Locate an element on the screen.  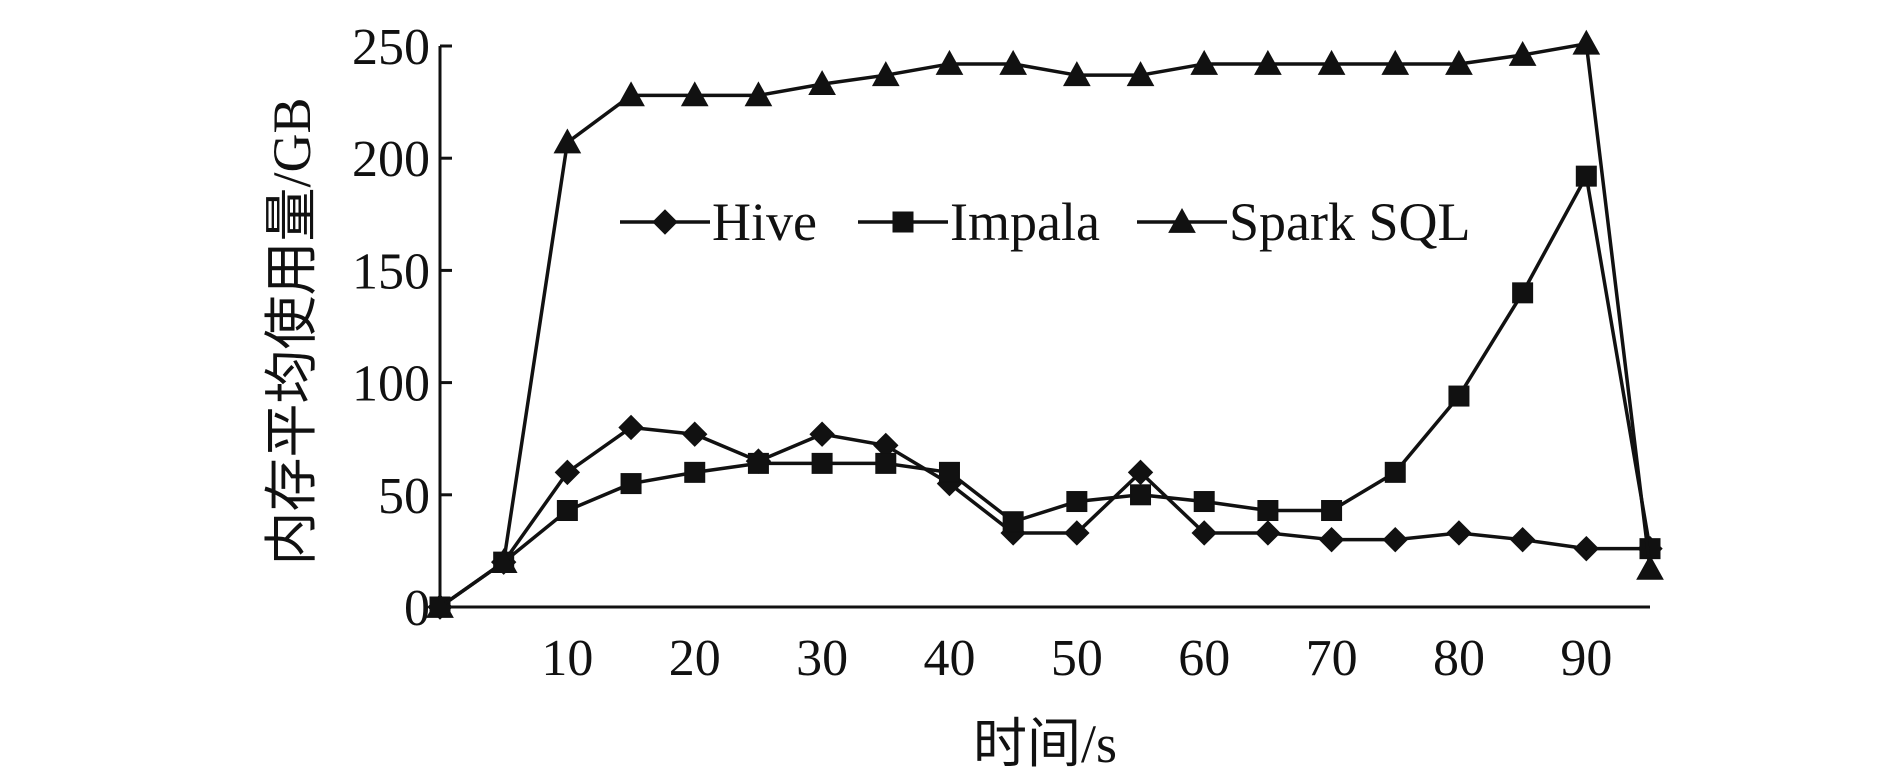
y-tick-label: 0 is located at coordinates (417, 608).